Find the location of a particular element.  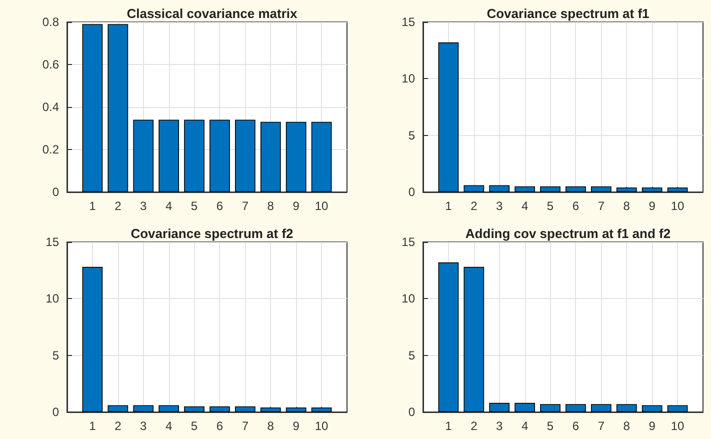

y-tick-label: 0.2 is located at coordinates (51, 149).